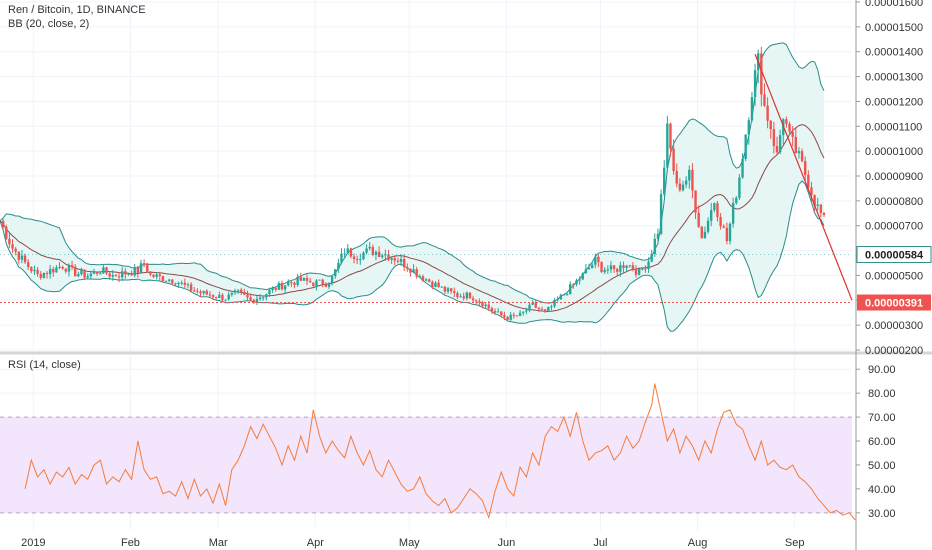 The height and width of the screenshot is (550, 932). What do you see at coordinates (33, 543) in the screenshot?
I see `time-tick-label: 2019` at bounding box center [33, 543].